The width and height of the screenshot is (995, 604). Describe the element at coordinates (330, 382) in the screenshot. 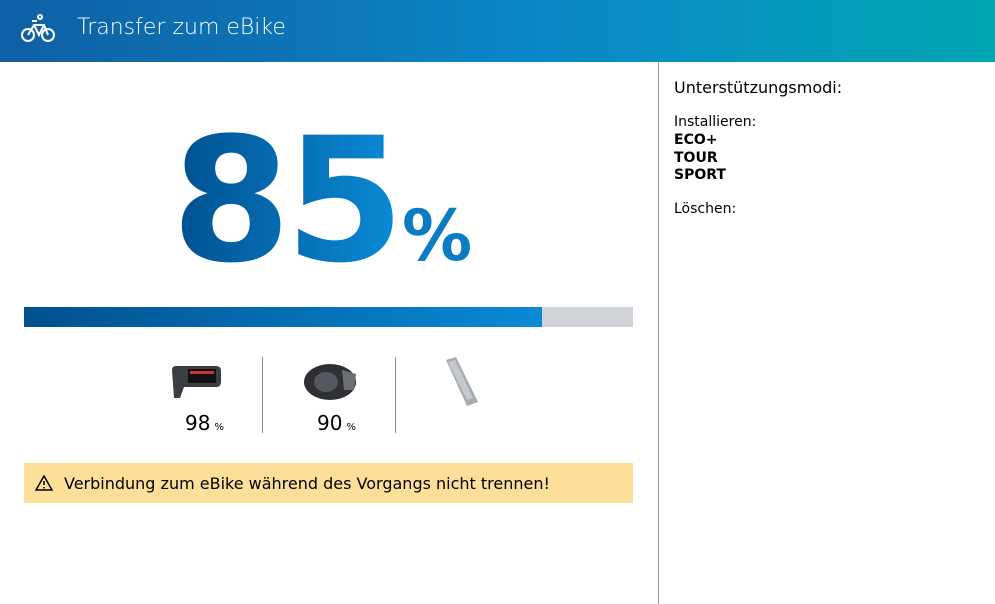

I see `motor-icon` at that location.